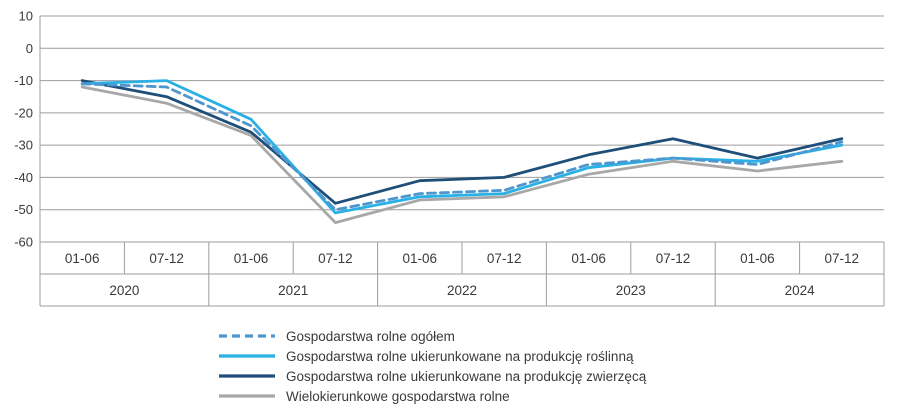  I want to click on x-axis-year-label: 2023, so click(631, 290).